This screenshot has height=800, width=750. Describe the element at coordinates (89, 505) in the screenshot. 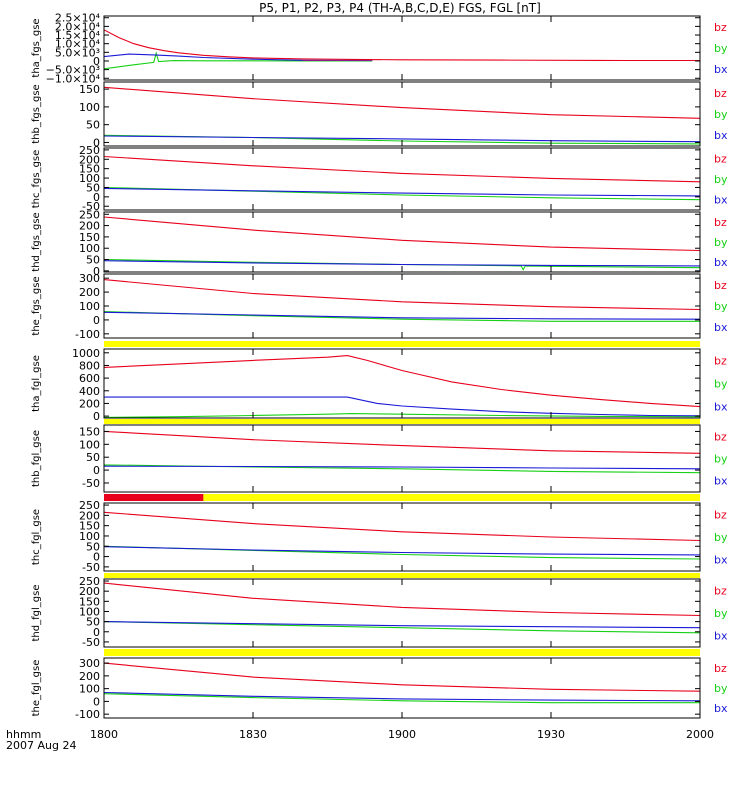

I see `y-tick-label: 250` at that location.